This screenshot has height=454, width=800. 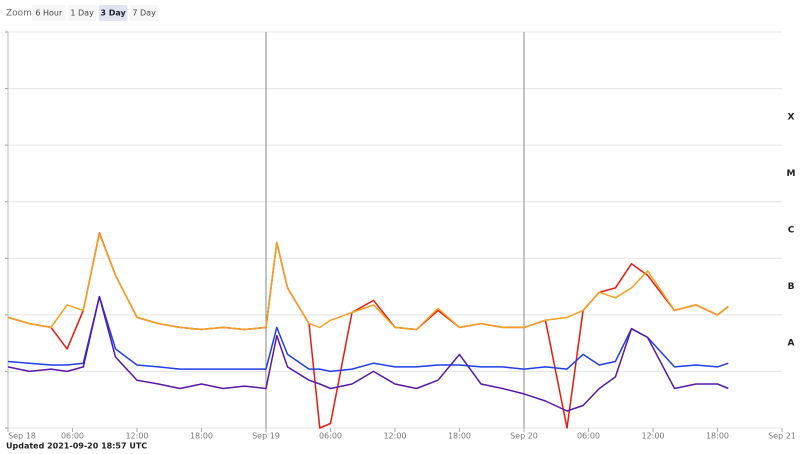 I want to click on zoom-label: Zoom, so click(x=19, y=14).